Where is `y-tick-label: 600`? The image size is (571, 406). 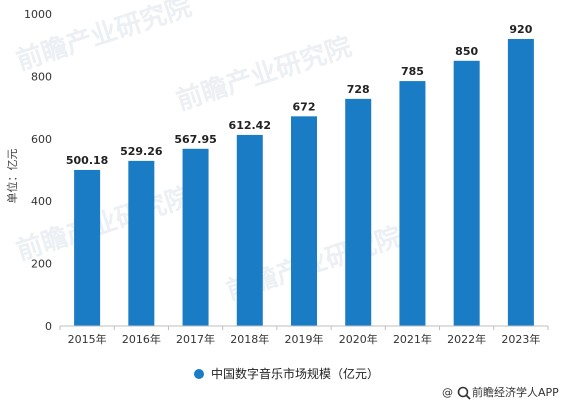
y-tick-label: 600 is located at coordinates (41, 139).